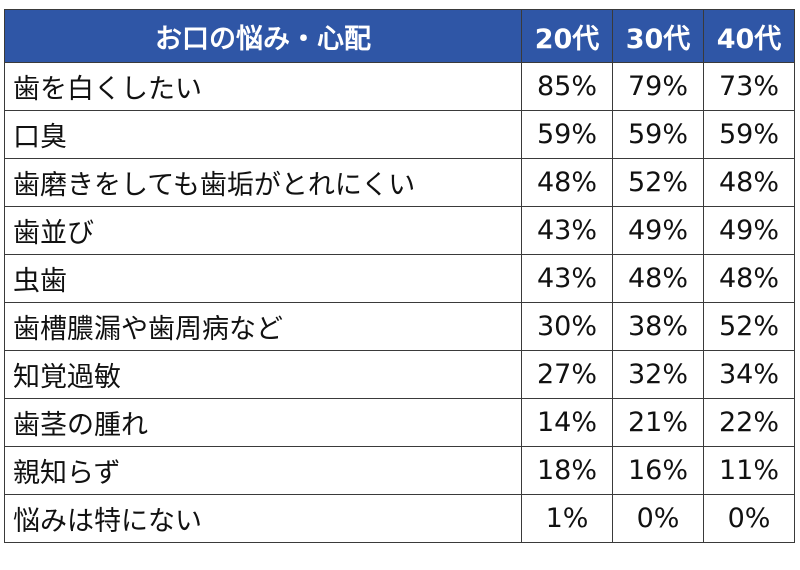  What do you see at coordinates (263, 374) in the screenshot?
I see `row-label: 知覚過敏` at bounding box center [263, 374].